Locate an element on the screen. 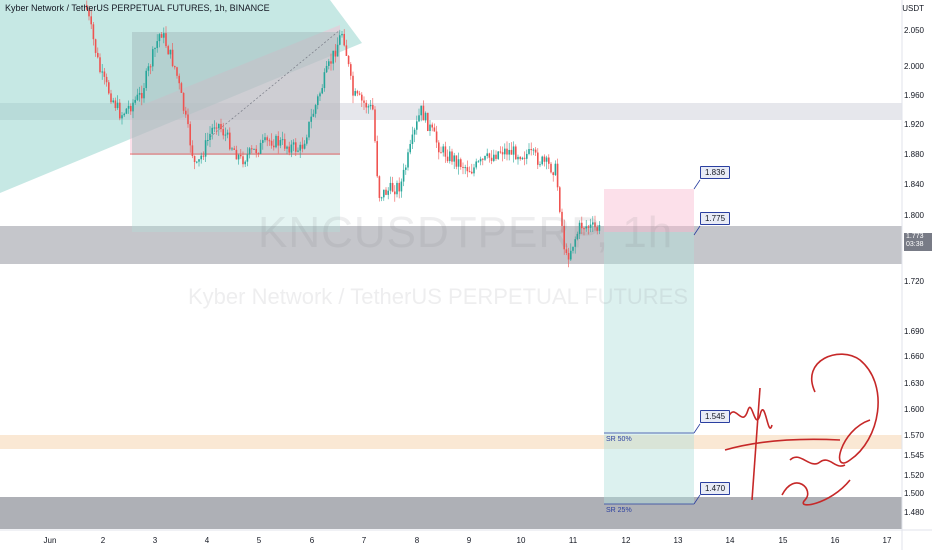 Image resolution: width=932 pixels, height=550 pixels. sr25-price-tag: 1.470 is located at coordinates (715, 488).